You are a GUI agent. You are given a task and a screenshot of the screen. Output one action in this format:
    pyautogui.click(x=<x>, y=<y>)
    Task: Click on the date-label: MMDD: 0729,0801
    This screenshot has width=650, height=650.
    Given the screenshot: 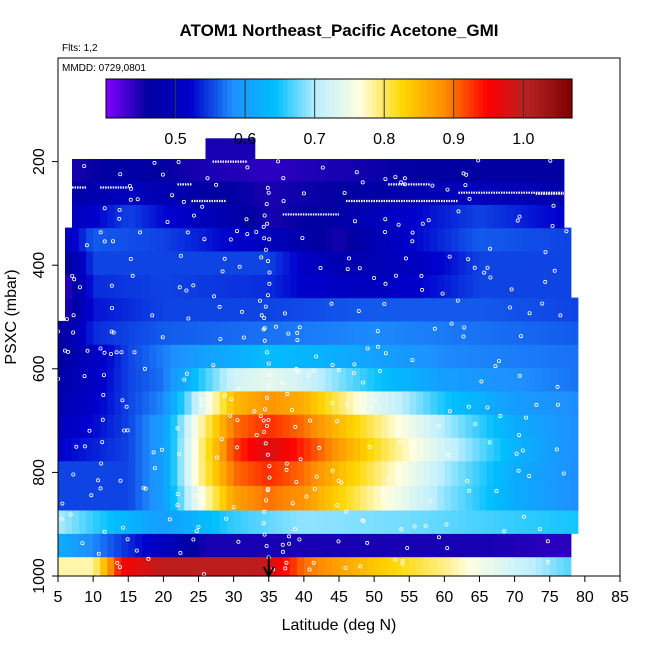 What is the action you would take?
    pyautogui.click(x=104, y=68)
    